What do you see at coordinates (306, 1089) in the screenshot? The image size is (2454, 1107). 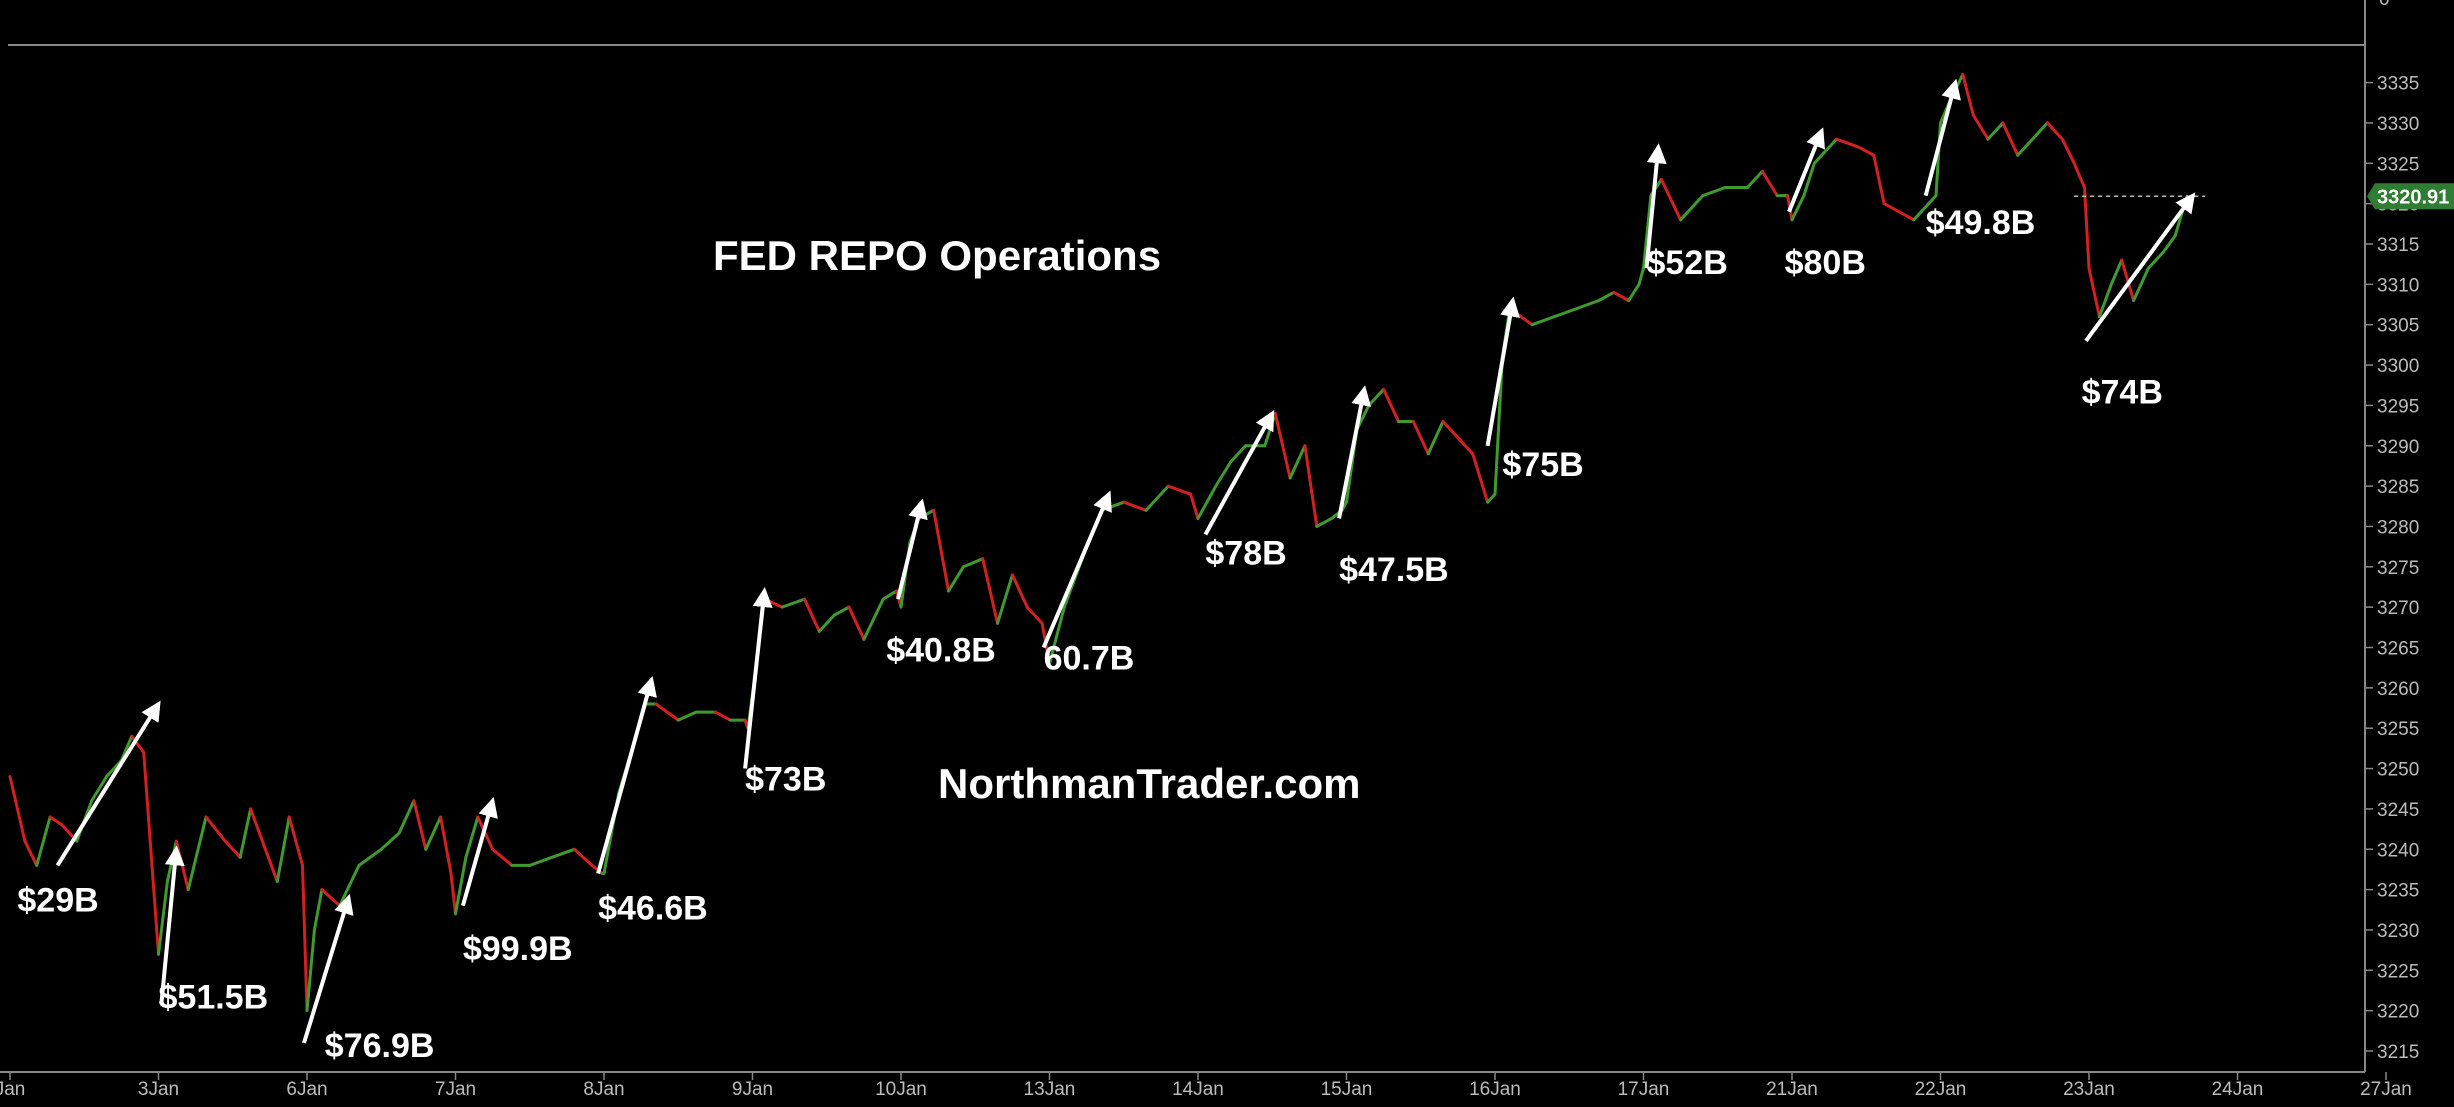 I see `x-tick-label: 6Jan` at bounding box center [306, 1089].